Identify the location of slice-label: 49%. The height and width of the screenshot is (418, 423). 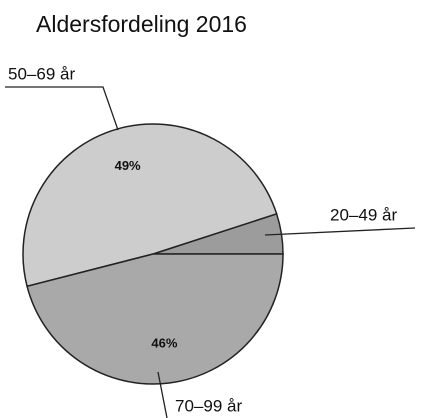
(128, 165).